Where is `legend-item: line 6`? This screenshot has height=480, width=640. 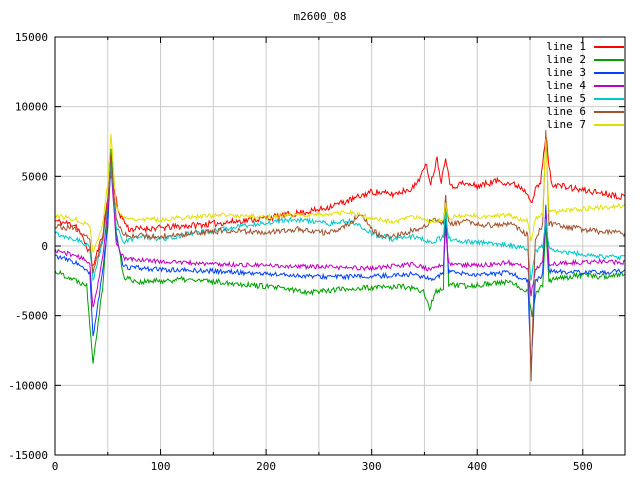
legend-item: line 6 is located at coordinates (585, 111).